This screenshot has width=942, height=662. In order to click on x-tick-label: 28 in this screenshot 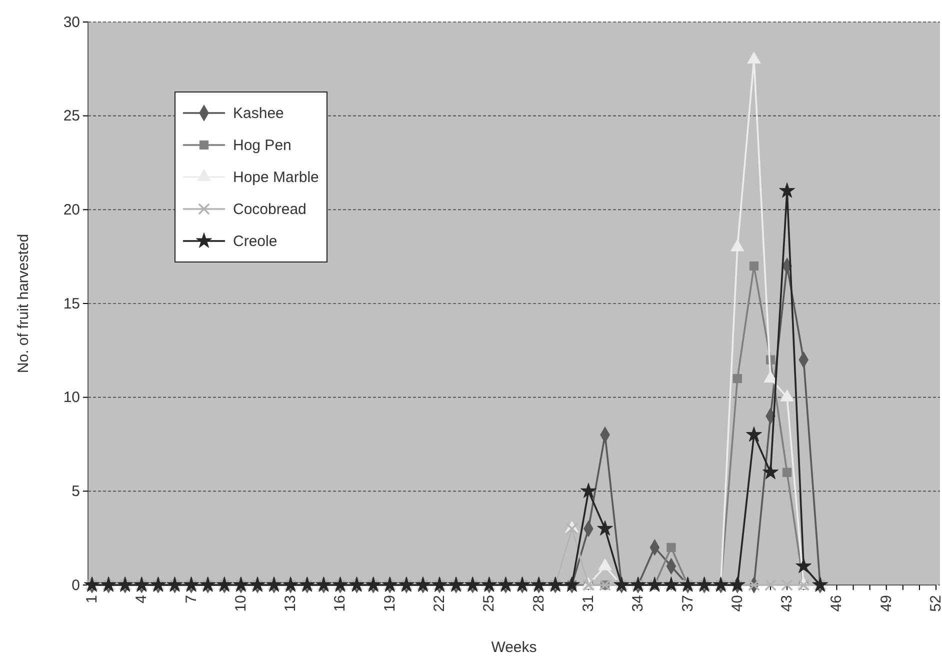, I will do `click(539, 603)`.